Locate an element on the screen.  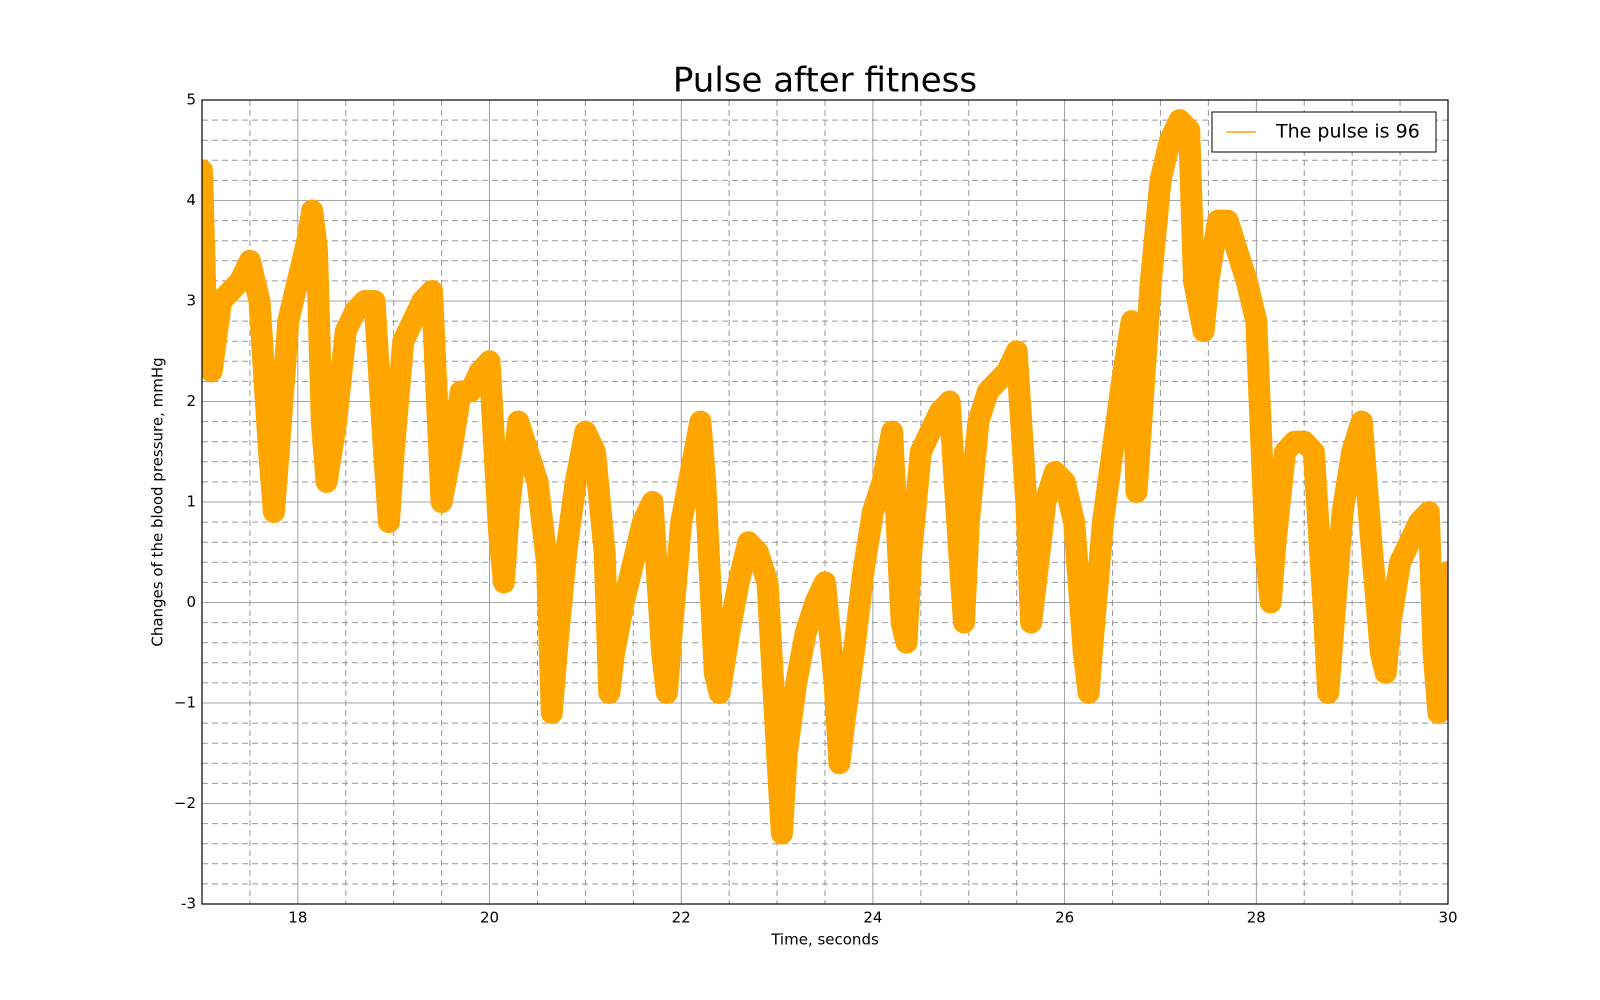
x-tick-label: 30 is located at coordinates (1447, 918).